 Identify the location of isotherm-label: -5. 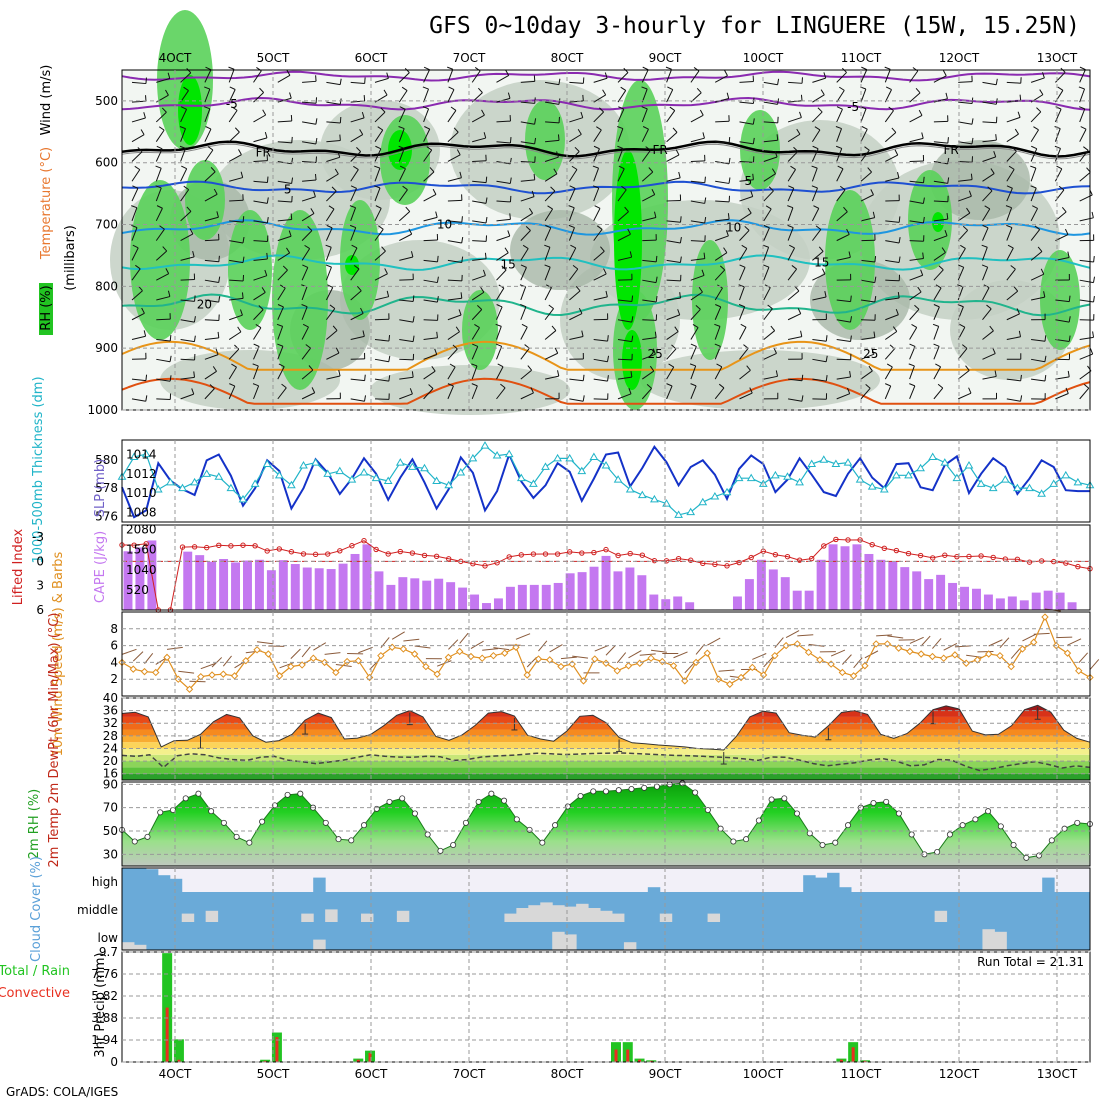
(853, 107).